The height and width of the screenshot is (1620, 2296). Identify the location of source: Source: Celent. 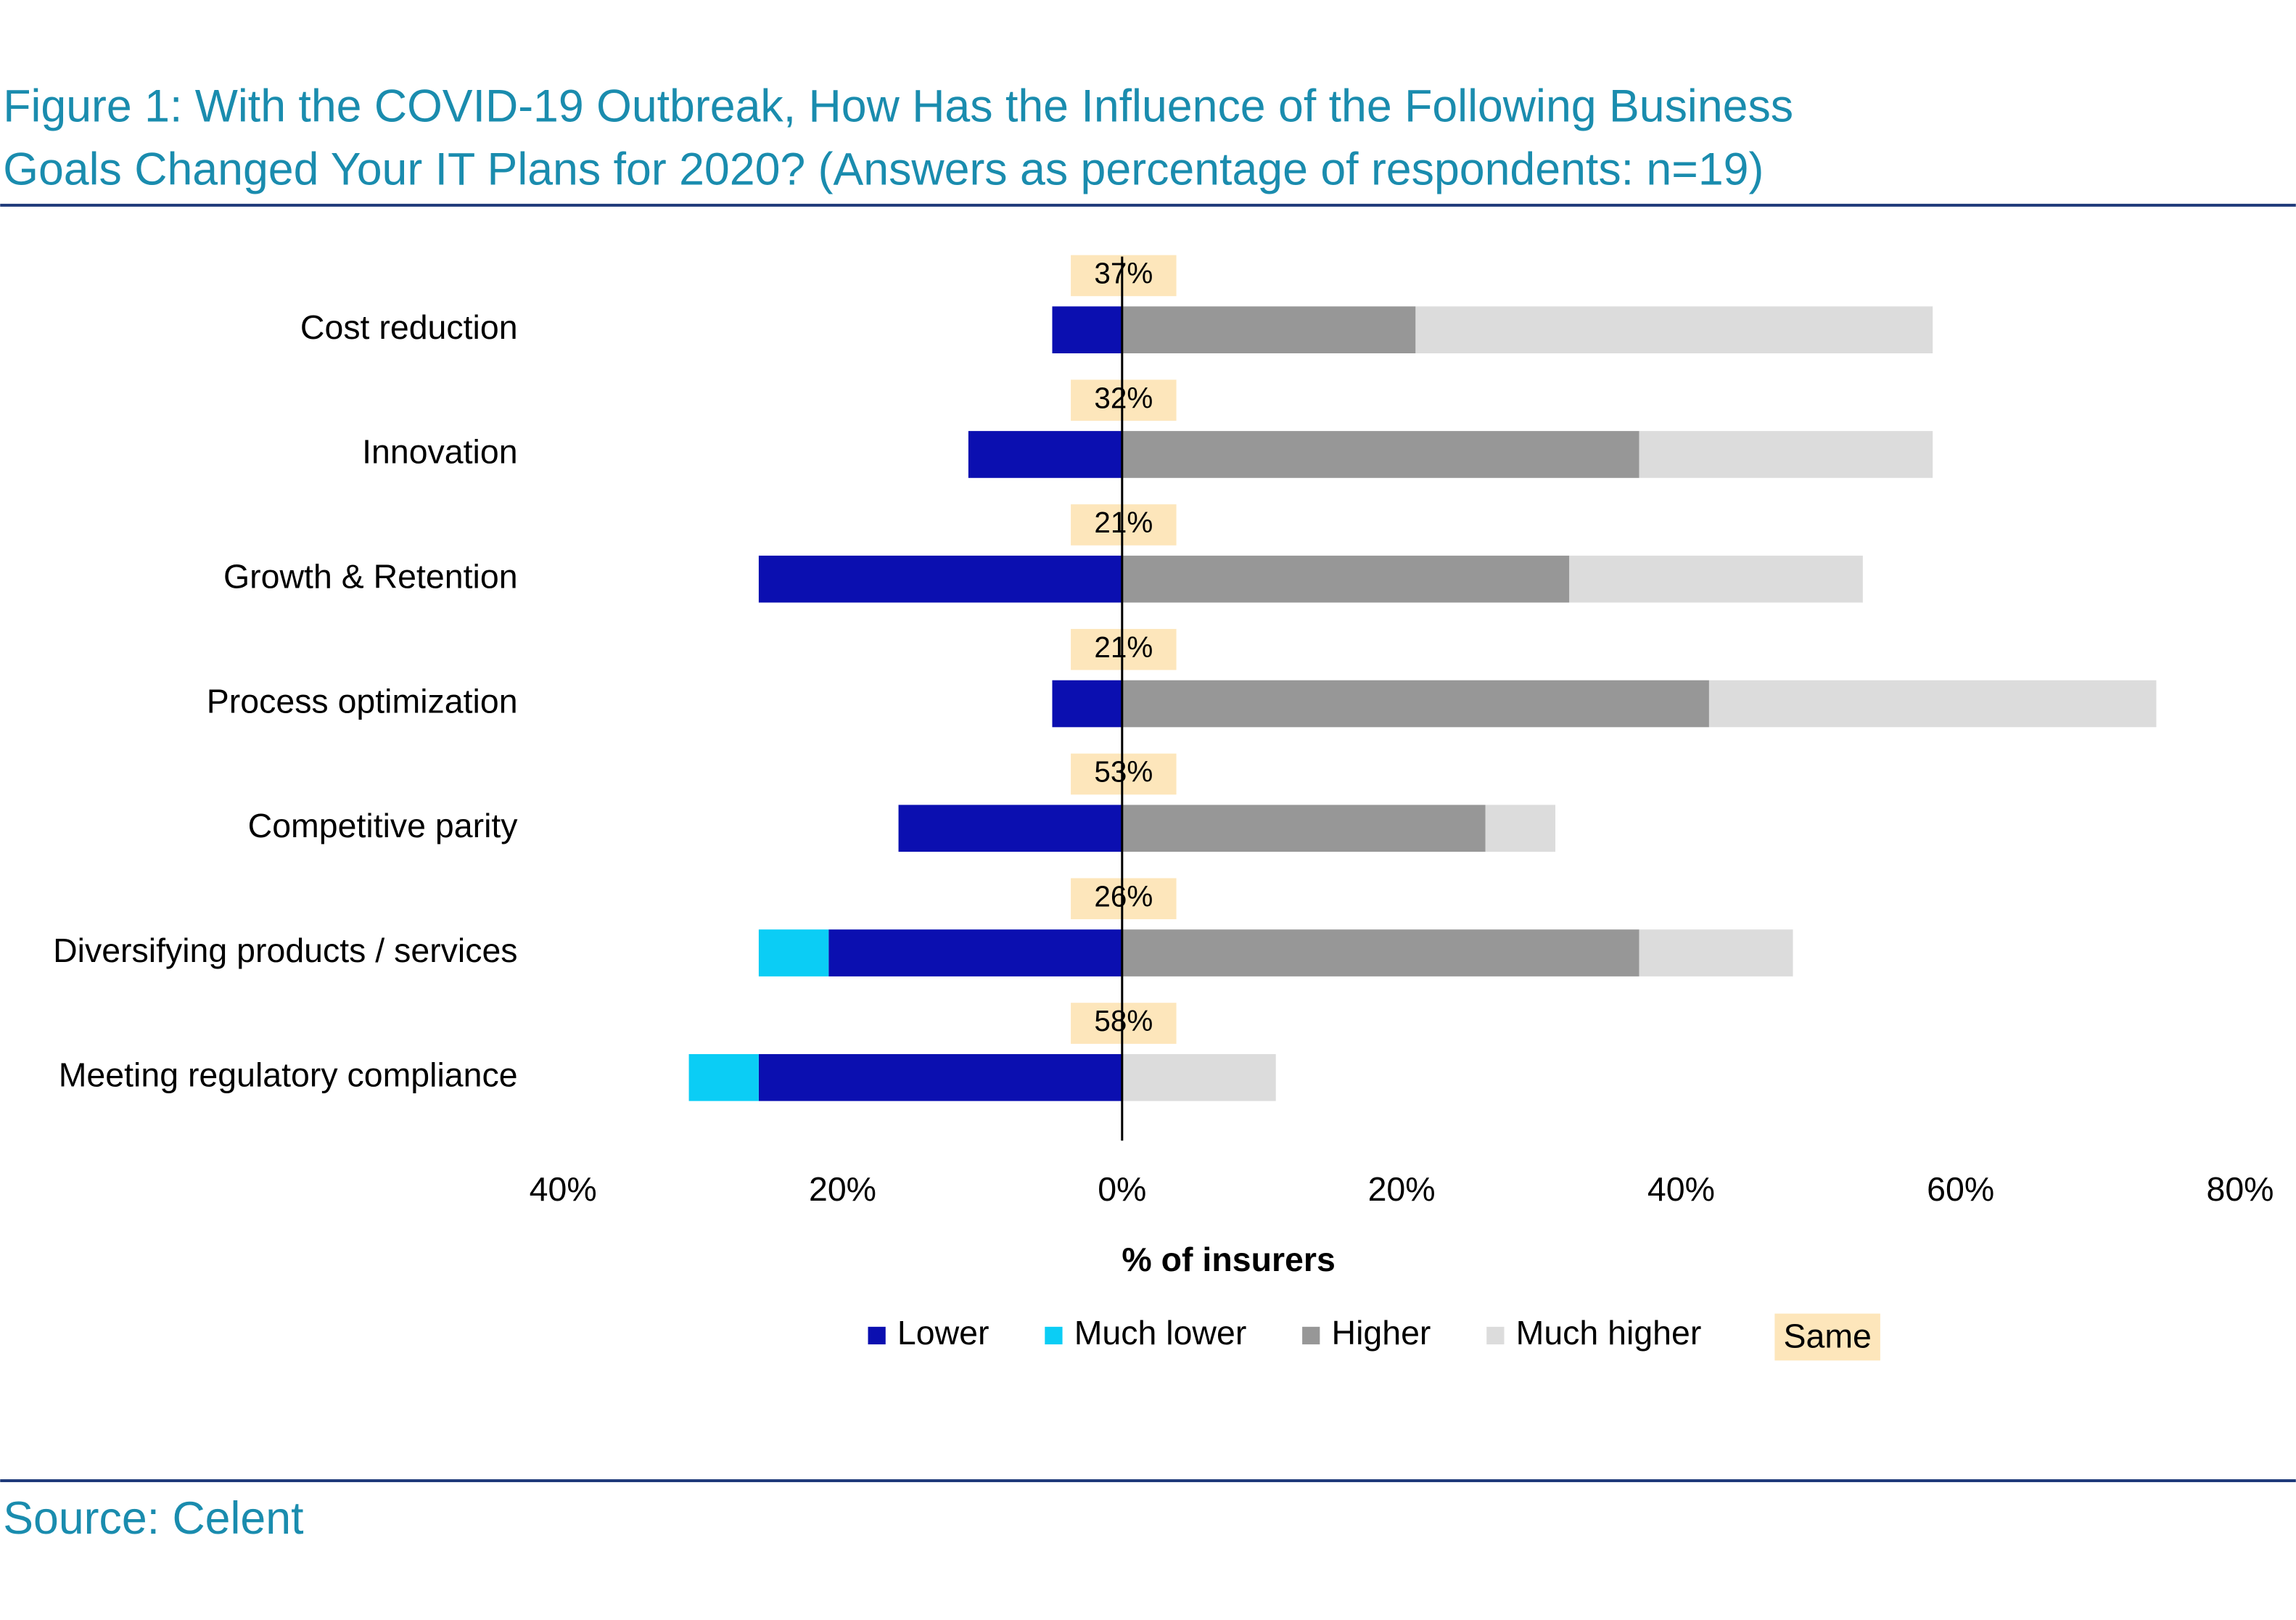
(153, 1518).